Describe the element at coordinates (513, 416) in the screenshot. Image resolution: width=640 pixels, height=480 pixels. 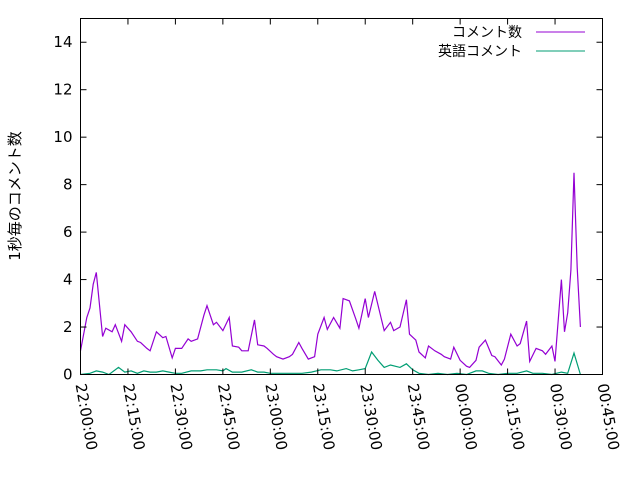
I see `x-tick-label: 00:15:00` at that location.